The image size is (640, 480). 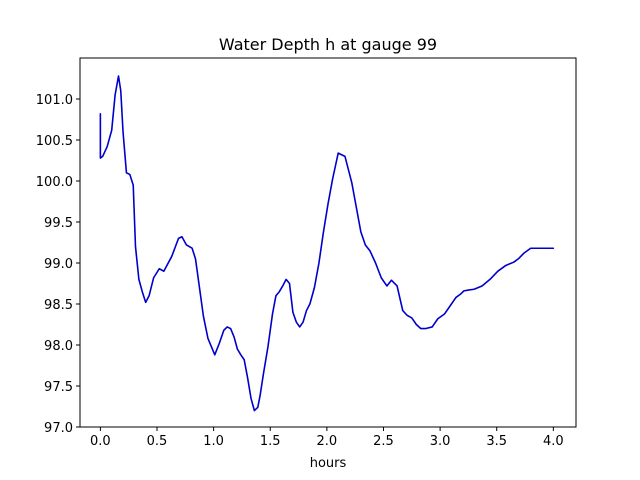 What do you see at coordinates (328, 463) in the screenshot?
I see `x-axis-label: hours` at bounding box center [328, 463].